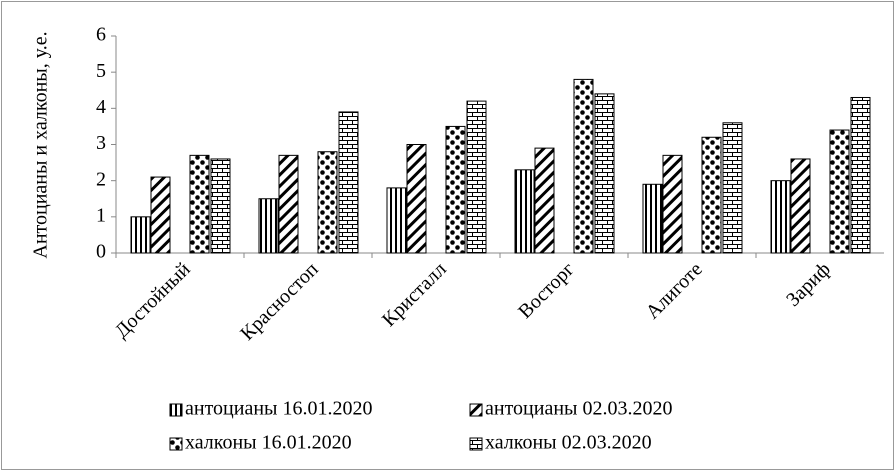  I want to click on y-tick-label: 5, so click(101, 71).